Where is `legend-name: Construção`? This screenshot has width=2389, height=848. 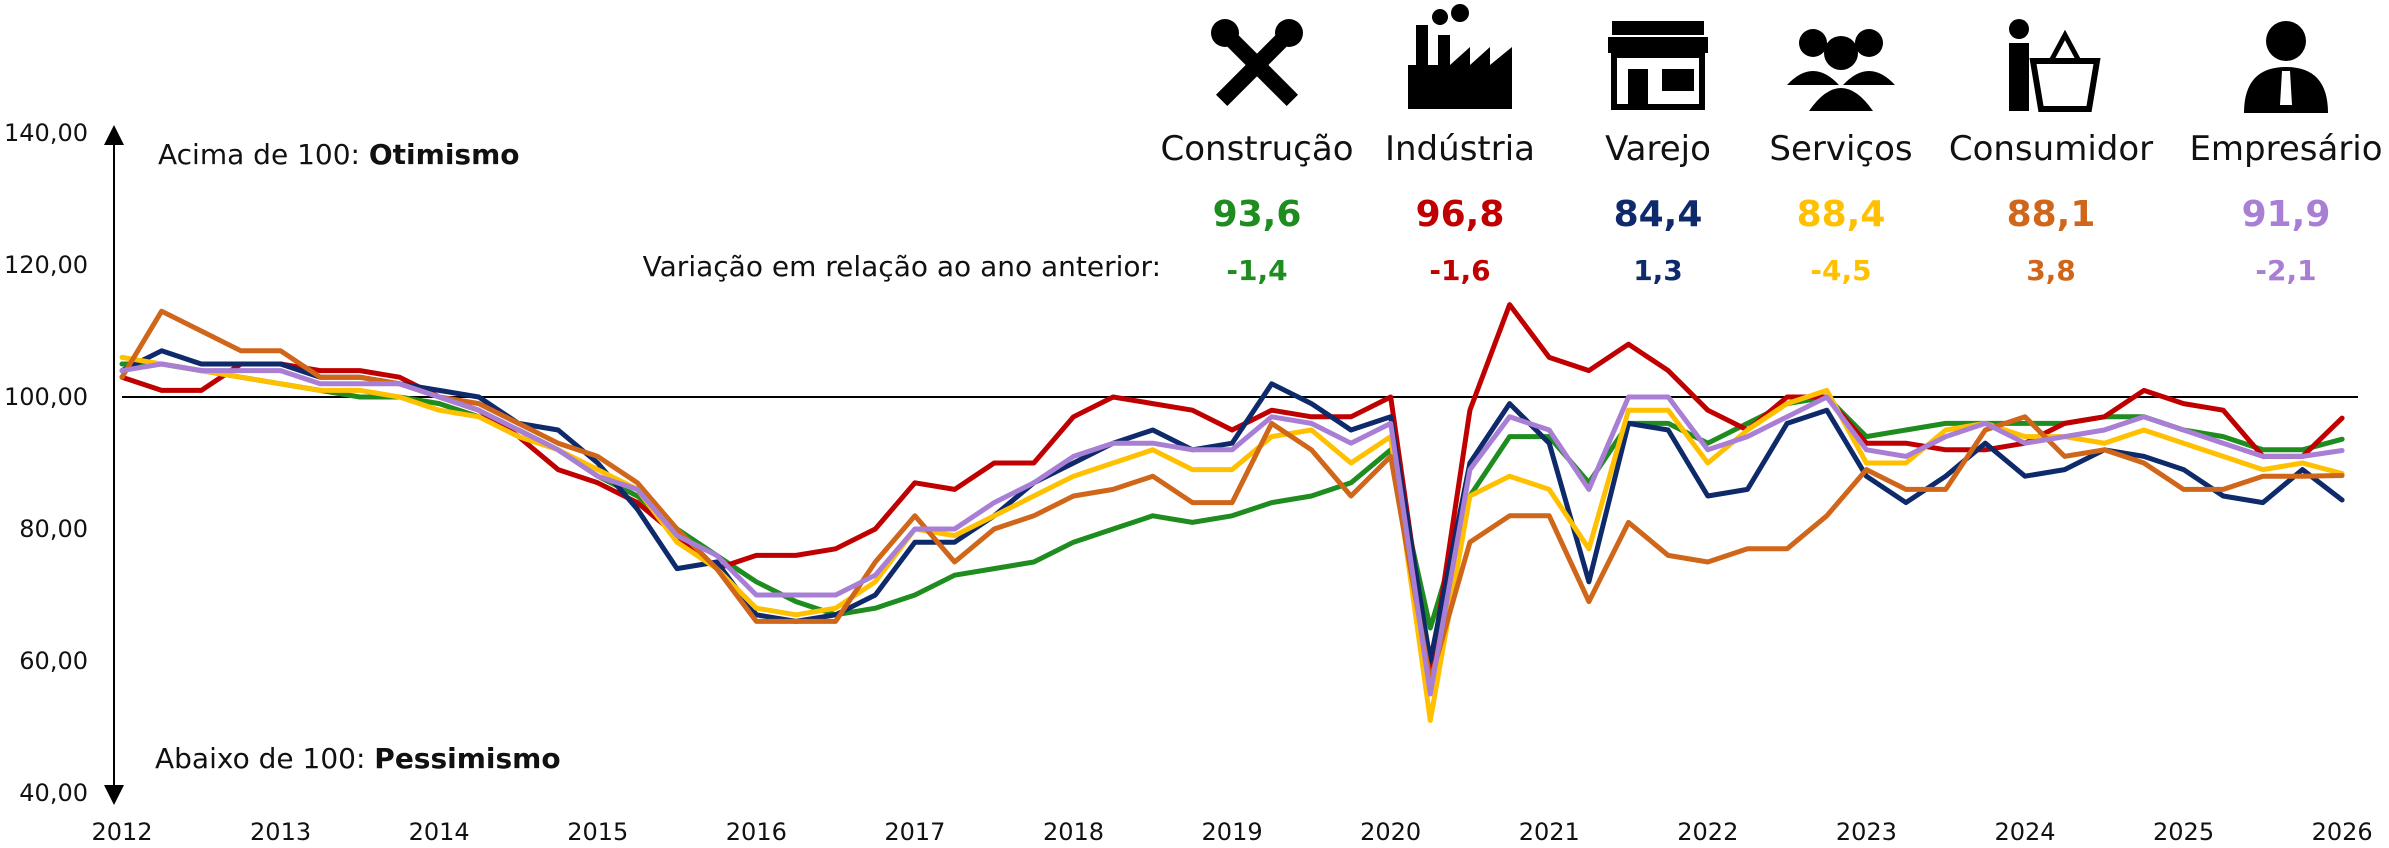
legend-name: Construção is located at coordinates (1257, 149).